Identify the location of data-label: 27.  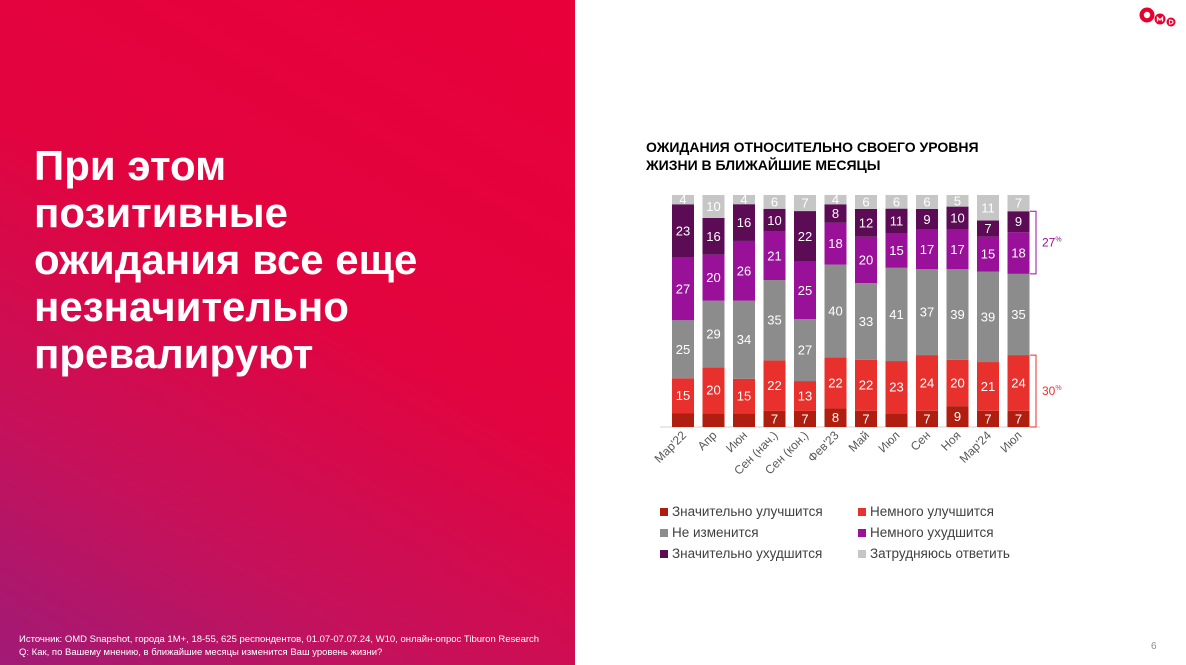
(683, 288).